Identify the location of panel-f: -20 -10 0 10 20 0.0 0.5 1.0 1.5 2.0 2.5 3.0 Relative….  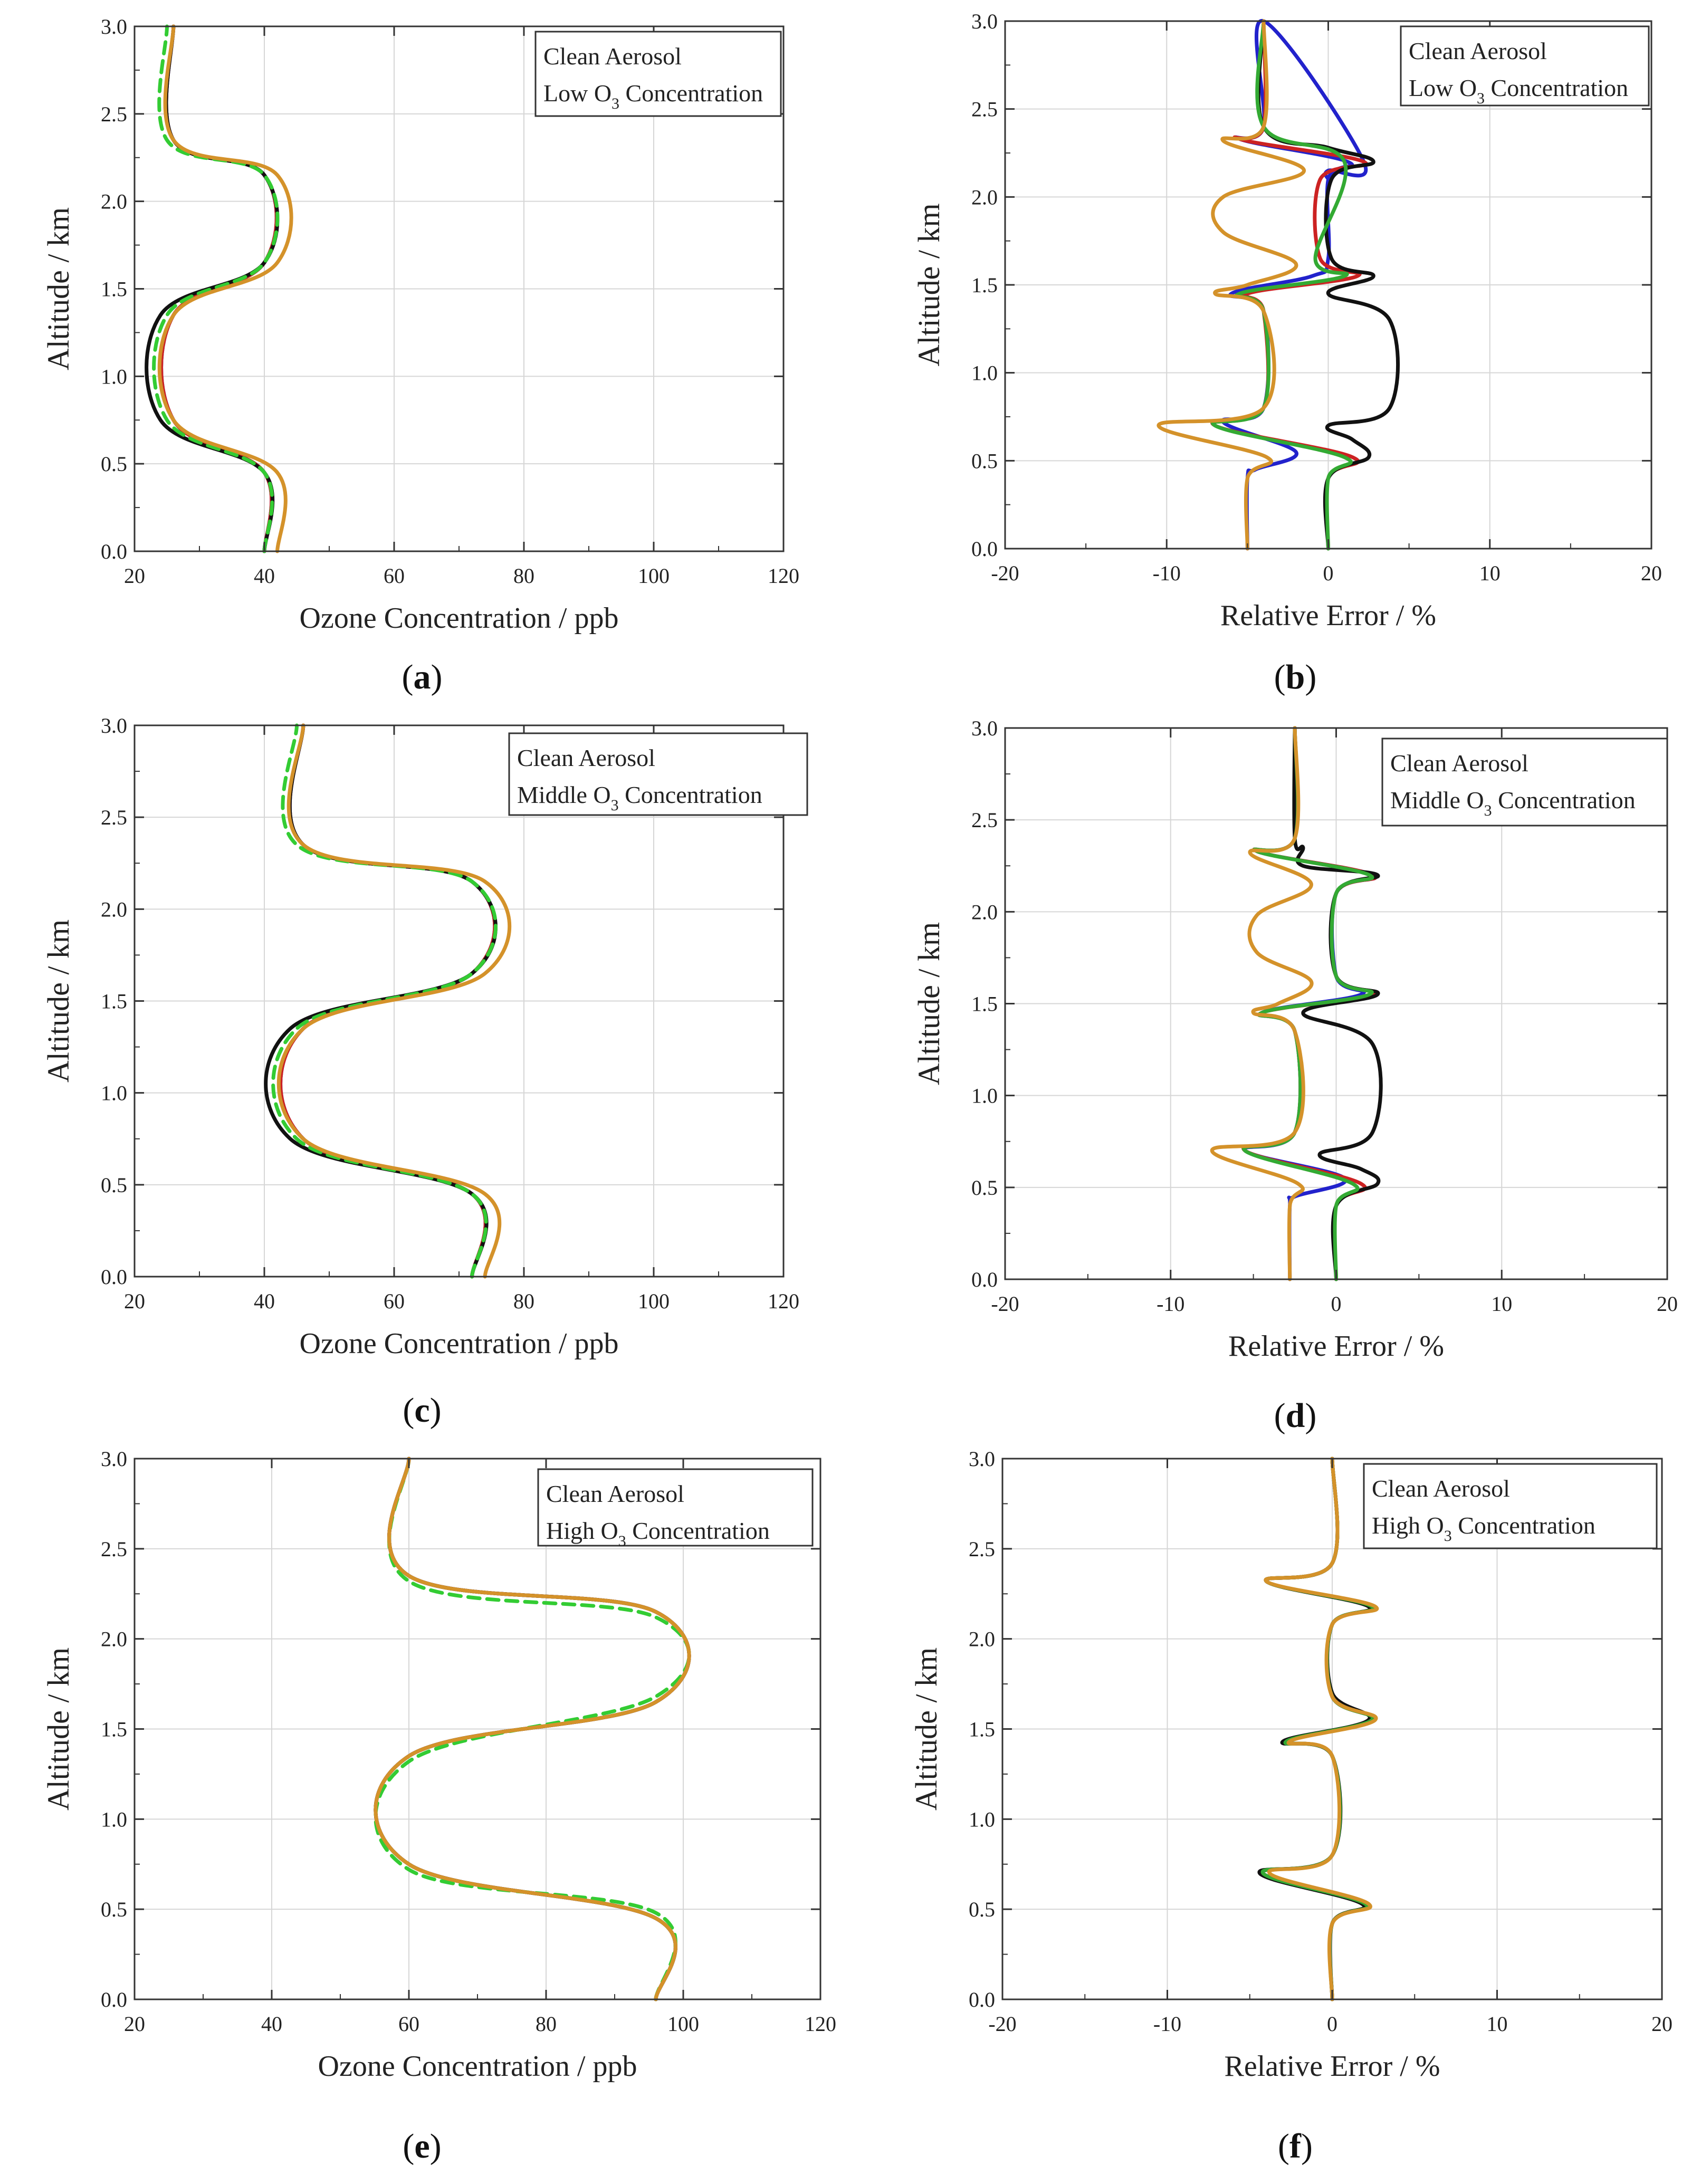
(1291, 1806).